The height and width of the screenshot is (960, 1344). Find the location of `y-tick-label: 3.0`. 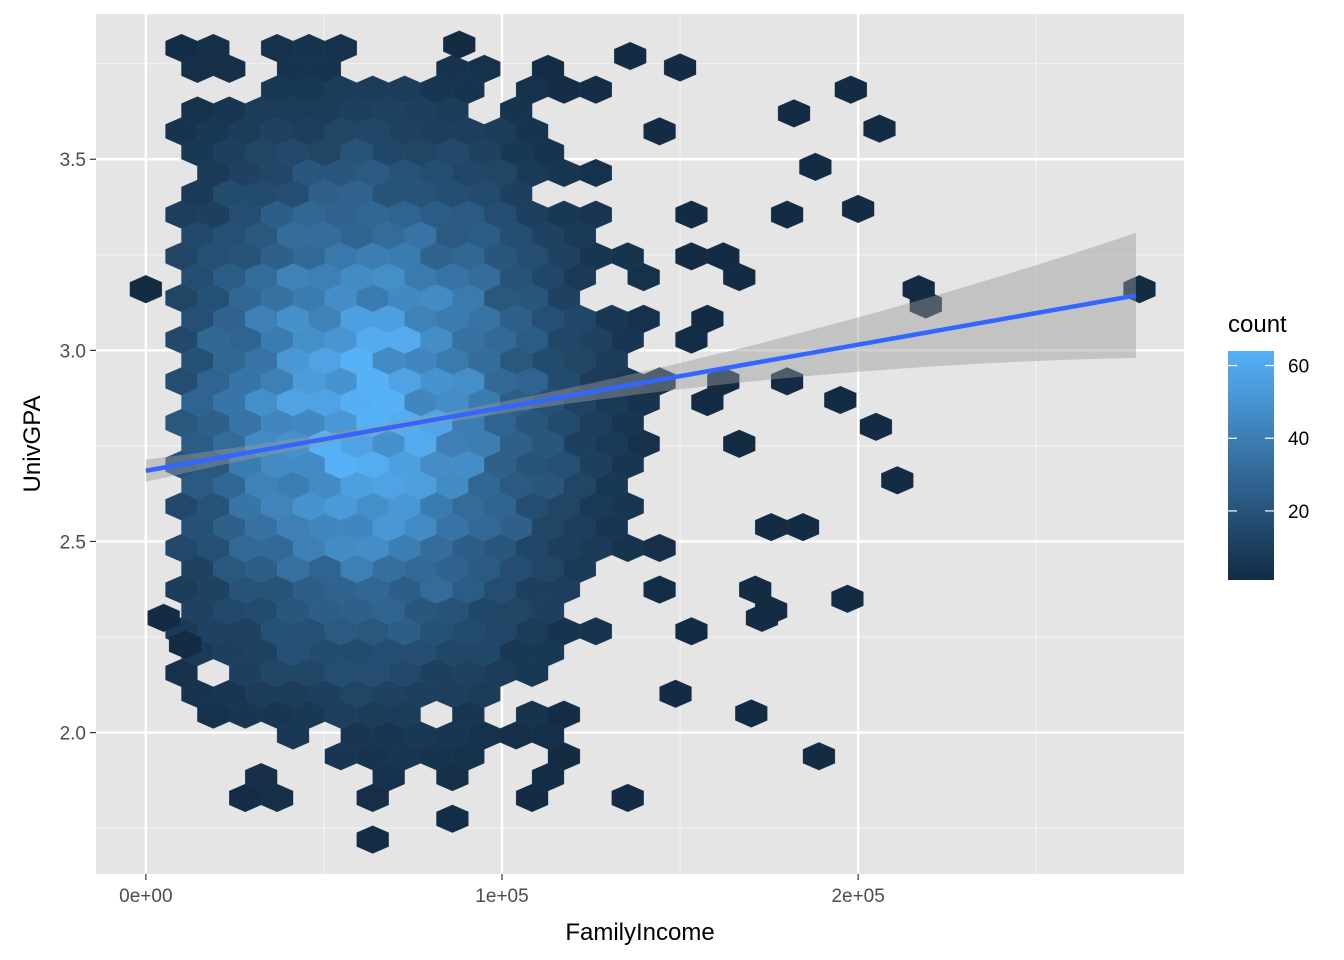

y-tick-label: 3.0 is located at coordinates (73, 351).